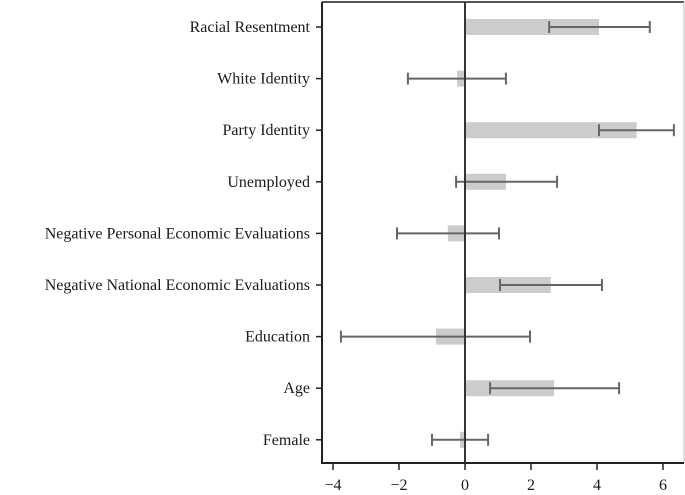  I want to click on y-tick-label: Negative Personal Economic Evaluations, so click(177, 233).